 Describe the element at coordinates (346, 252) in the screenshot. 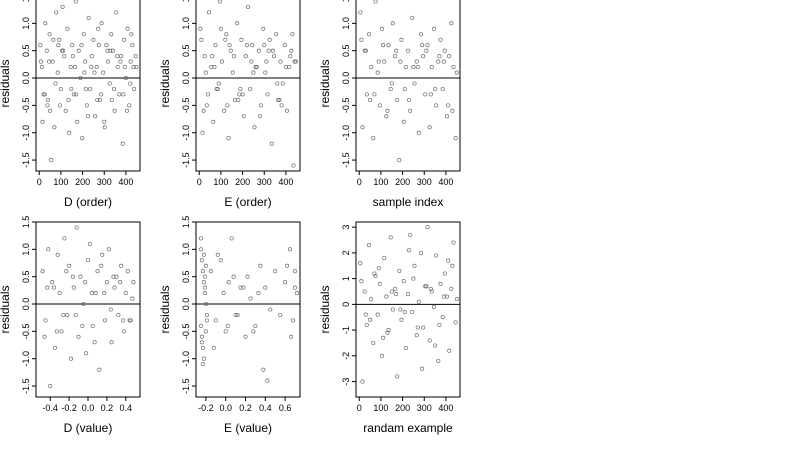

I see `y-tick-label: 2` at that location.